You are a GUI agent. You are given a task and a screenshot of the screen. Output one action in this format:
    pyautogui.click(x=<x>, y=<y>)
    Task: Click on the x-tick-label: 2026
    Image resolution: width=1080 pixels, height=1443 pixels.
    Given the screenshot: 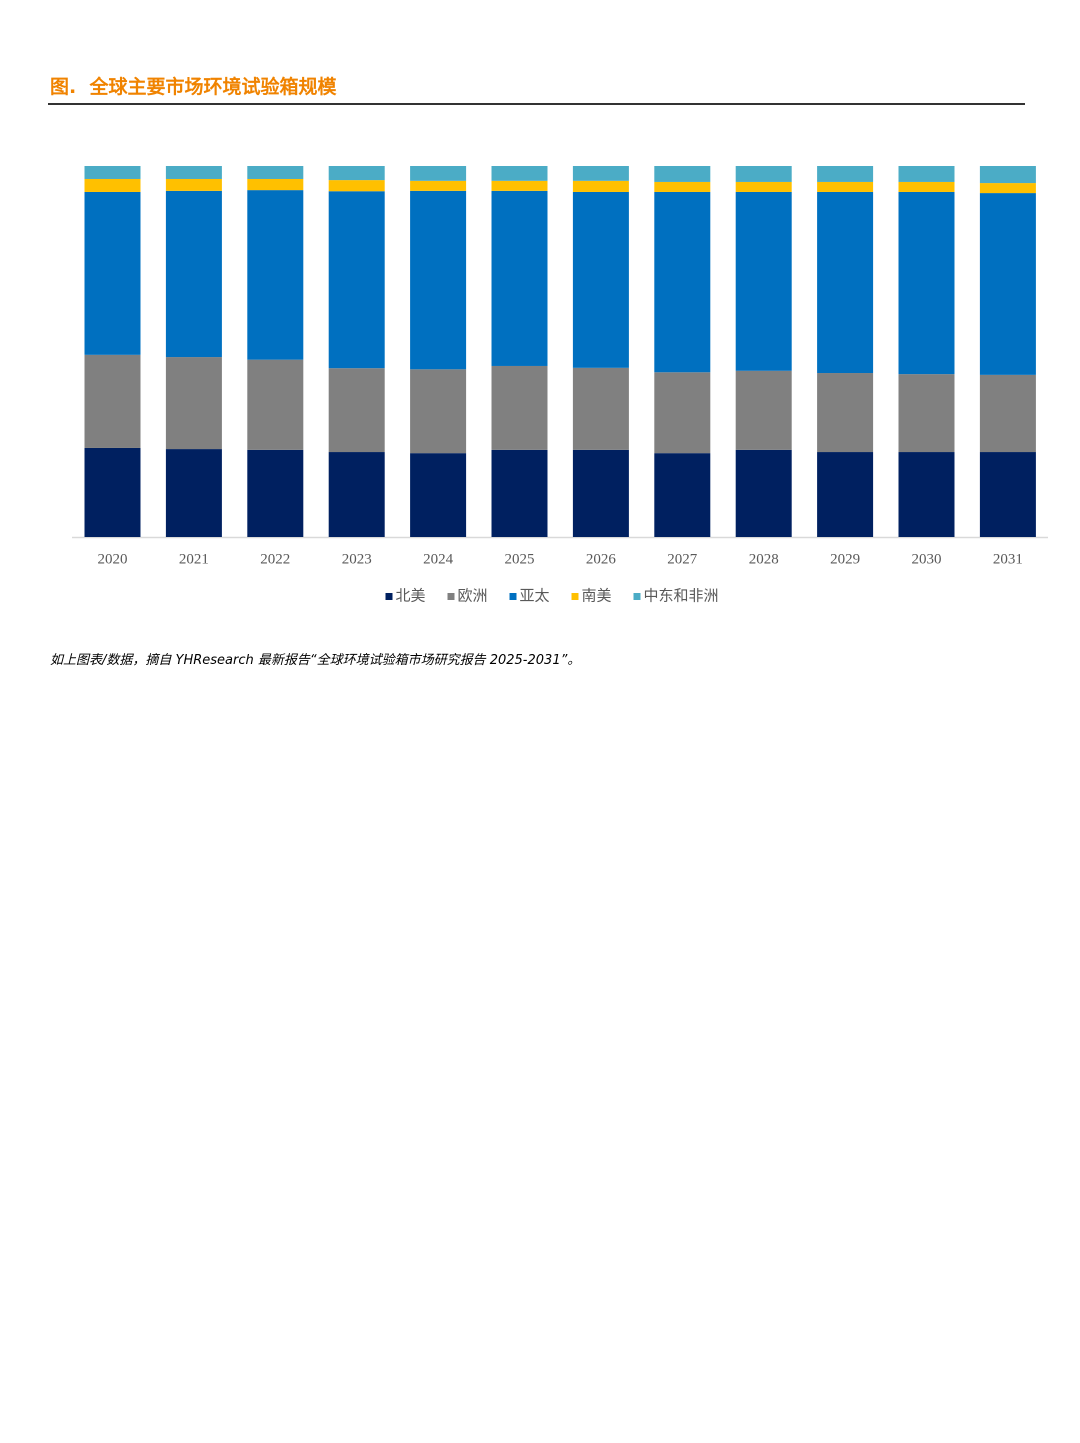 What is the action you would take?
    pyautogui.click(x=601, y=559)
    